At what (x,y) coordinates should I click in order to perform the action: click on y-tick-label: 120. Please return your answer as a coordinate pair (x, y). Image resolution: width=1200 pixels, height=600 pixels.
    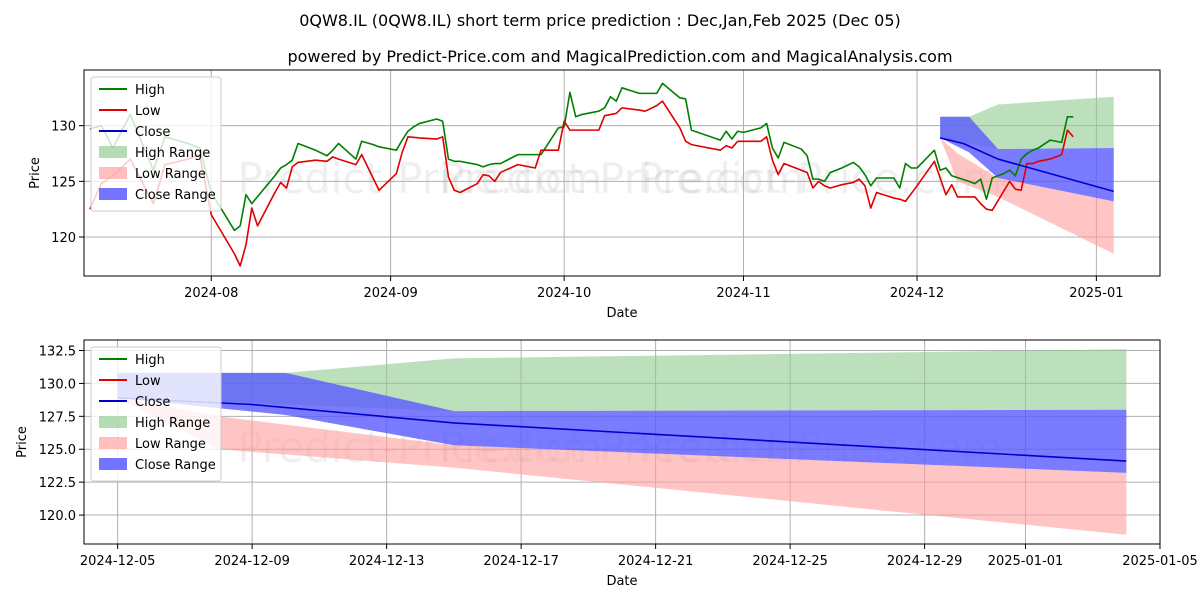
    Looking at the image, I should click on (63, 238).